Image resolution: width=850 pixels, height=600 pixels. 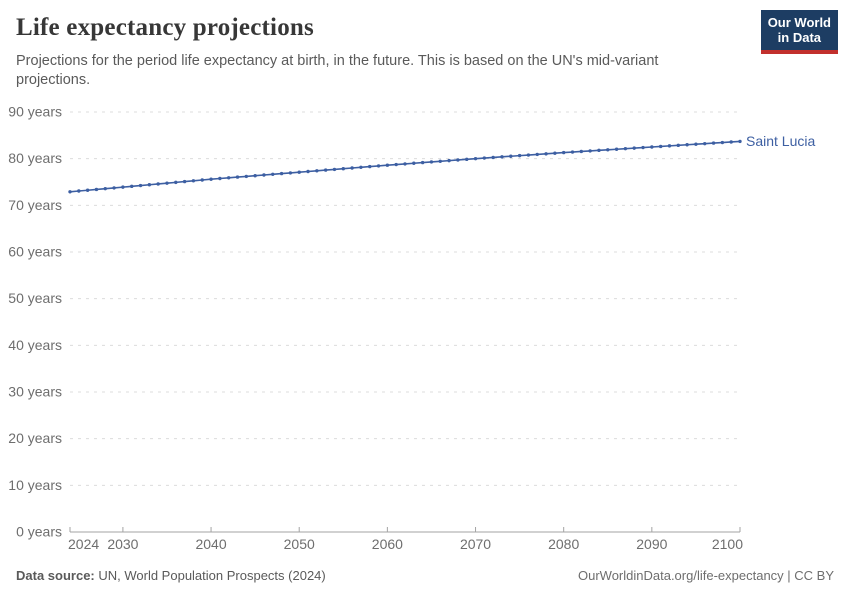 What do you see at coordinates (780, 141) in the screenshot?
I see `series-end-label: Saint Lucia` at bounding box center [780, 141].